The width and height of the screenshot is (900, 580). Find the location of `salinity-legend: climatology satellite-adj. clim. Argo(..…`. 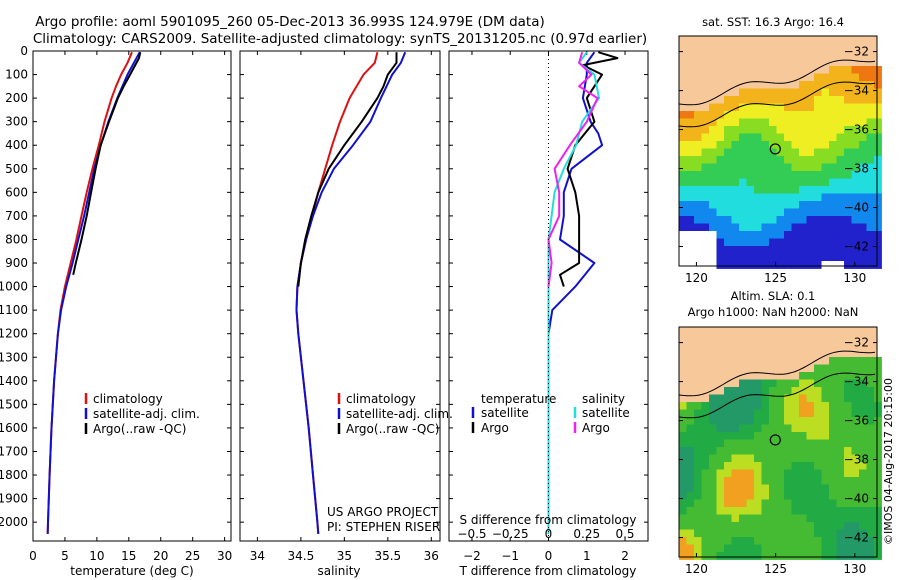

salinity-legend: climatology satellite-adj. clim. Argo(..… is located at coordinates (390, 463).